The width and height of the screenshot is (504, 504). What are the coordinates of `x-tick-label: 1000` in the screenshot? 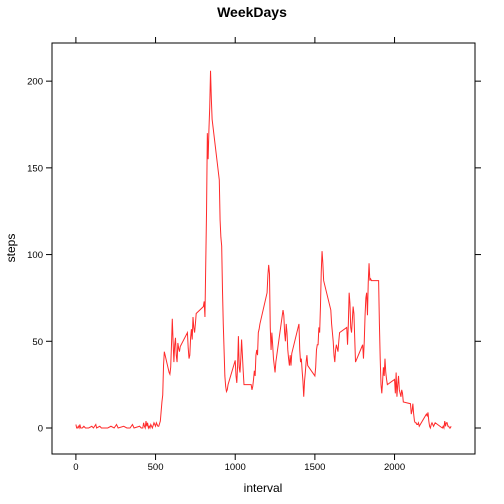 It's located at (235, 467).